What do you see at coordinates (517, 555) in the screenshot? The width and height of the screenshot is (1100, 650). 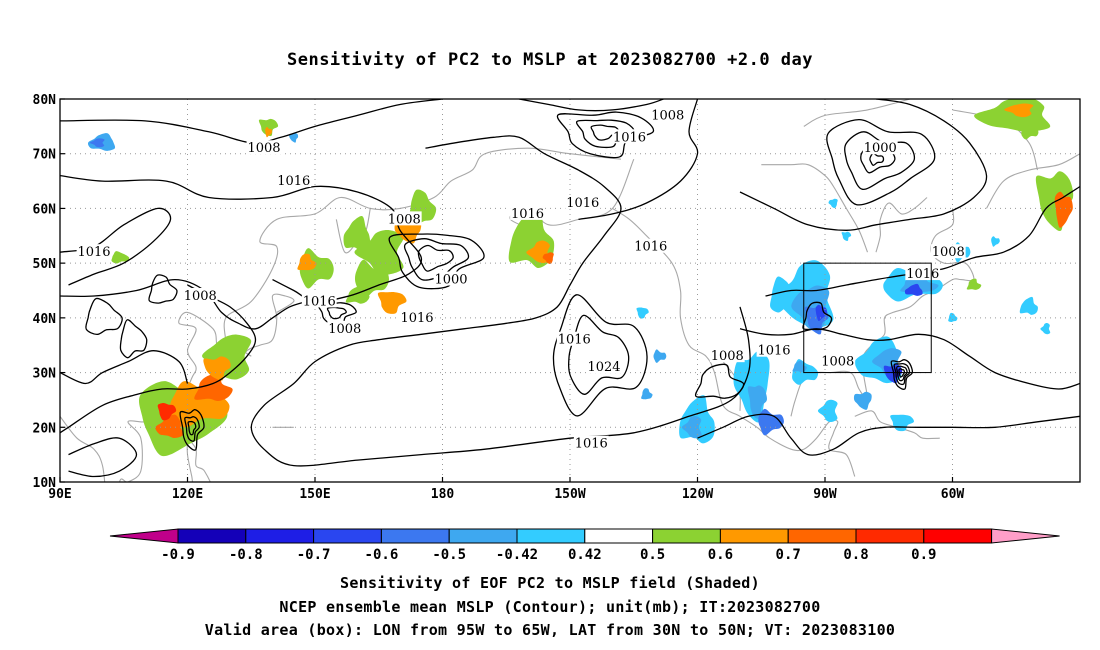 I see `colorbar-label: -0.42` at bounding box center [517, 555].